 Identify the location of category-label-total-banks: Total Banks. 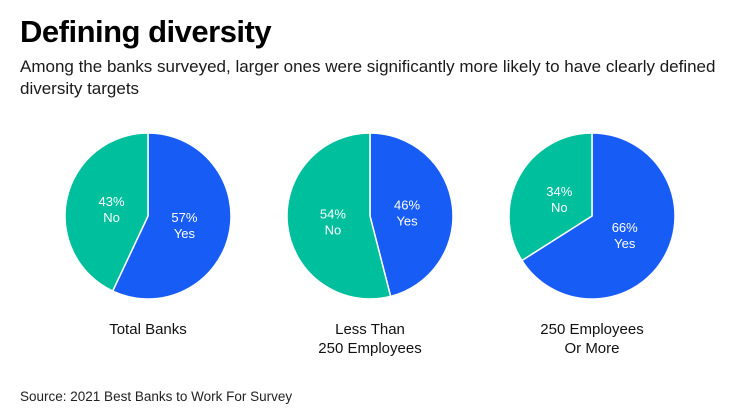
(148, 329).